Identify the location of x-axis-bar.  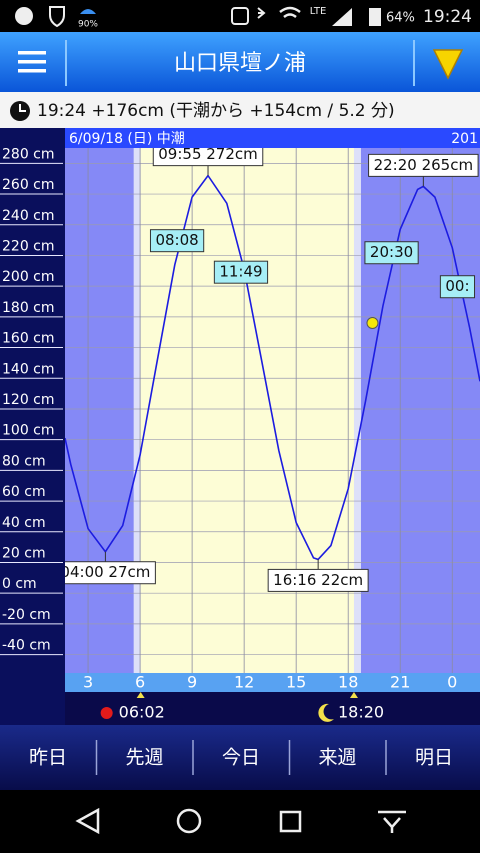
(272, 682).